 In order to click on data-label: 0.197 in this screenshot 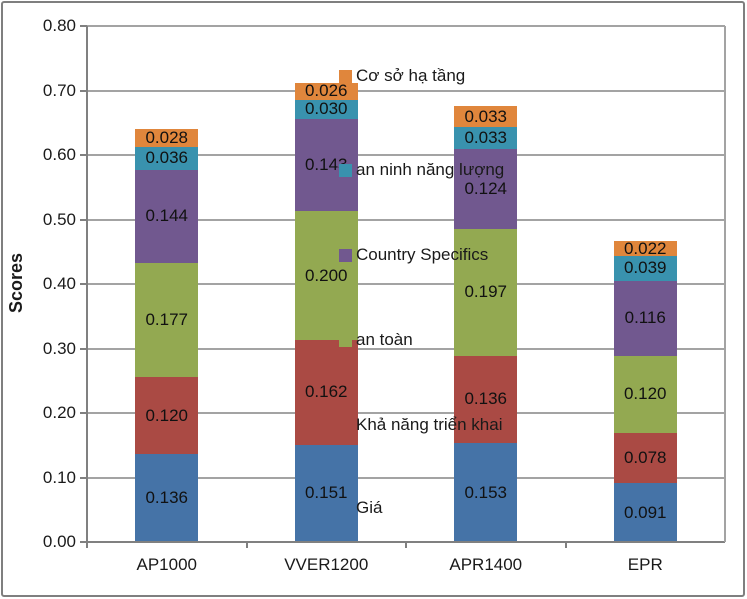, I will do `click(486, 292)`.